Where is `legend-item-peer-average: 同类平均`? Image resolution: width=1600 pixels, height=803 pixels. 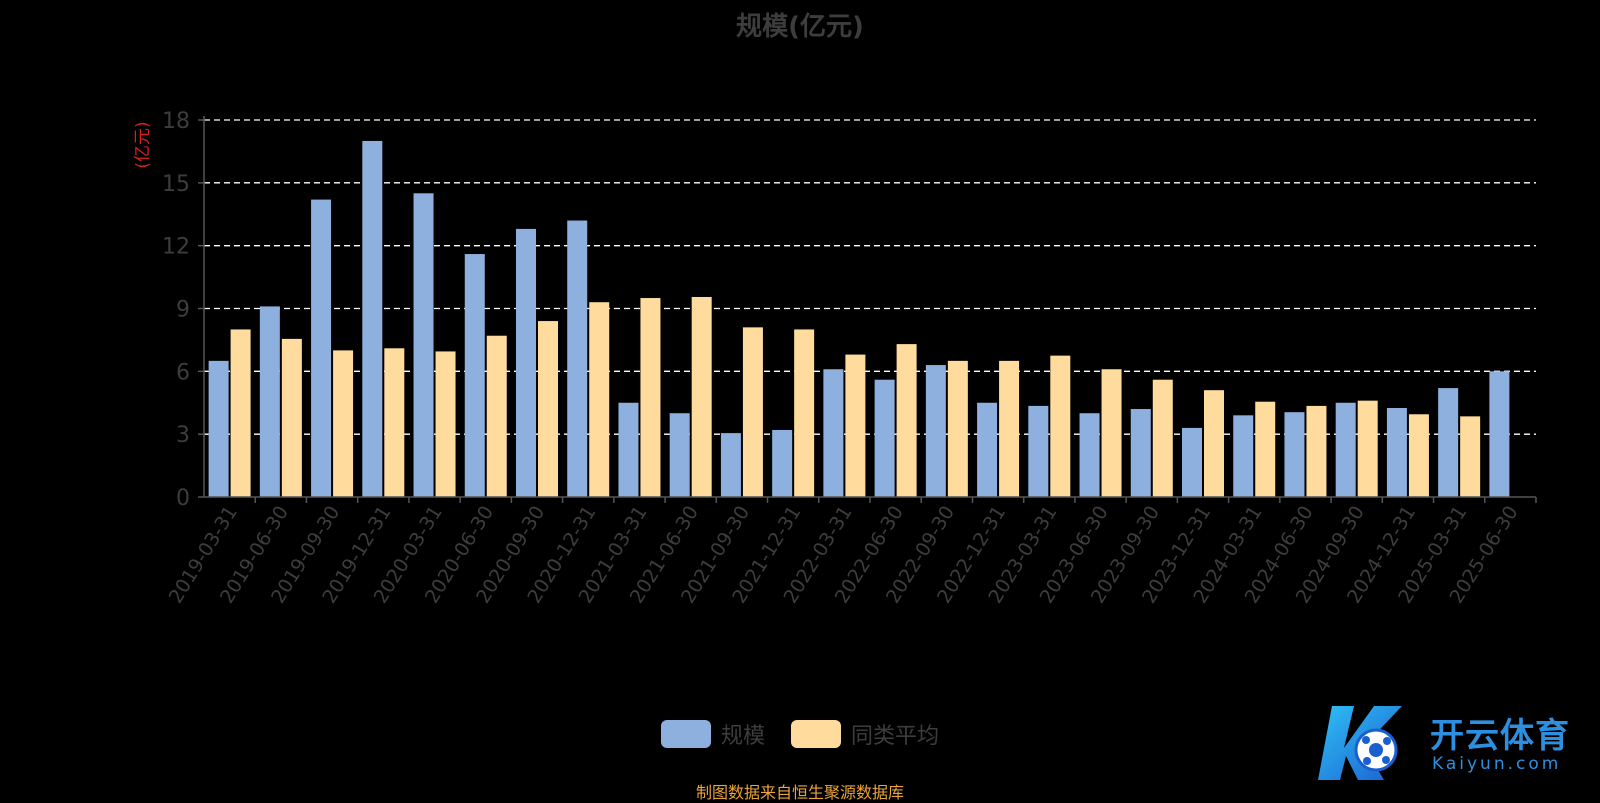 legend-item-peer-average: 同类平均 is located at coordinates (865, 734).